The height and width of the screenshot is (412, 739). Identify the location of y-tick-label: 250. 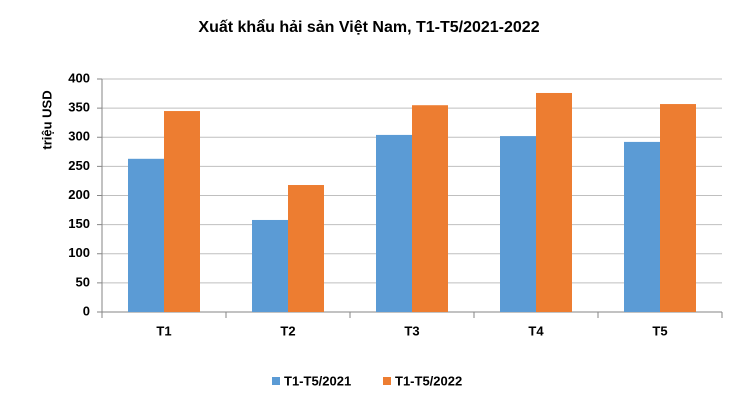
(79, 165).